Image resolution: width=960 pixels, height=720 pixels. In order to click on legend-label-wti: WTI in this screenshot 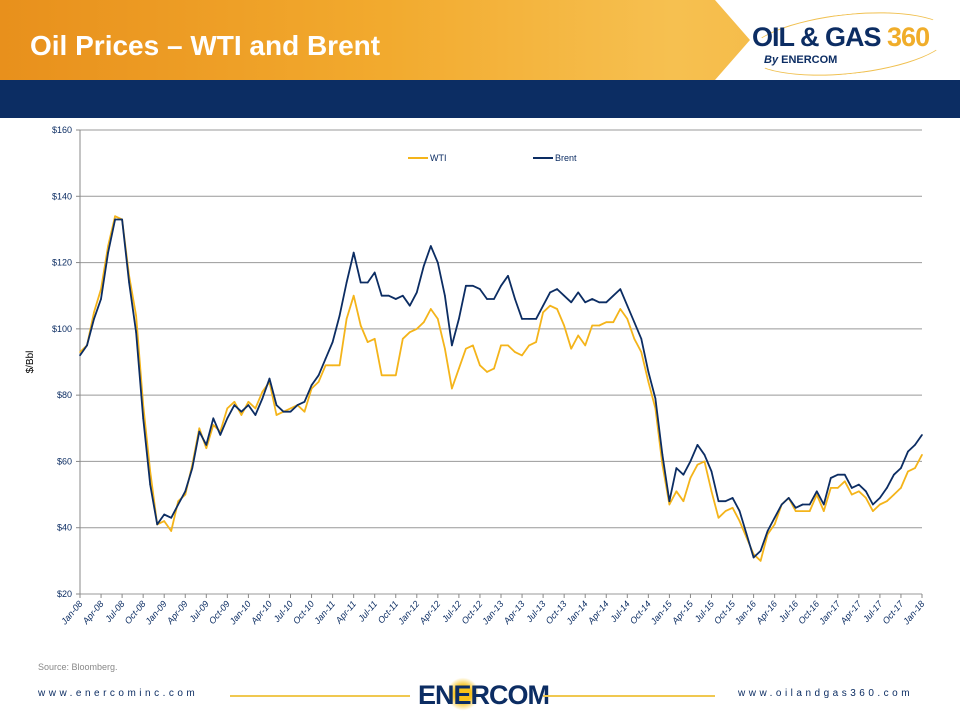, I will do `click(438, 158)`.